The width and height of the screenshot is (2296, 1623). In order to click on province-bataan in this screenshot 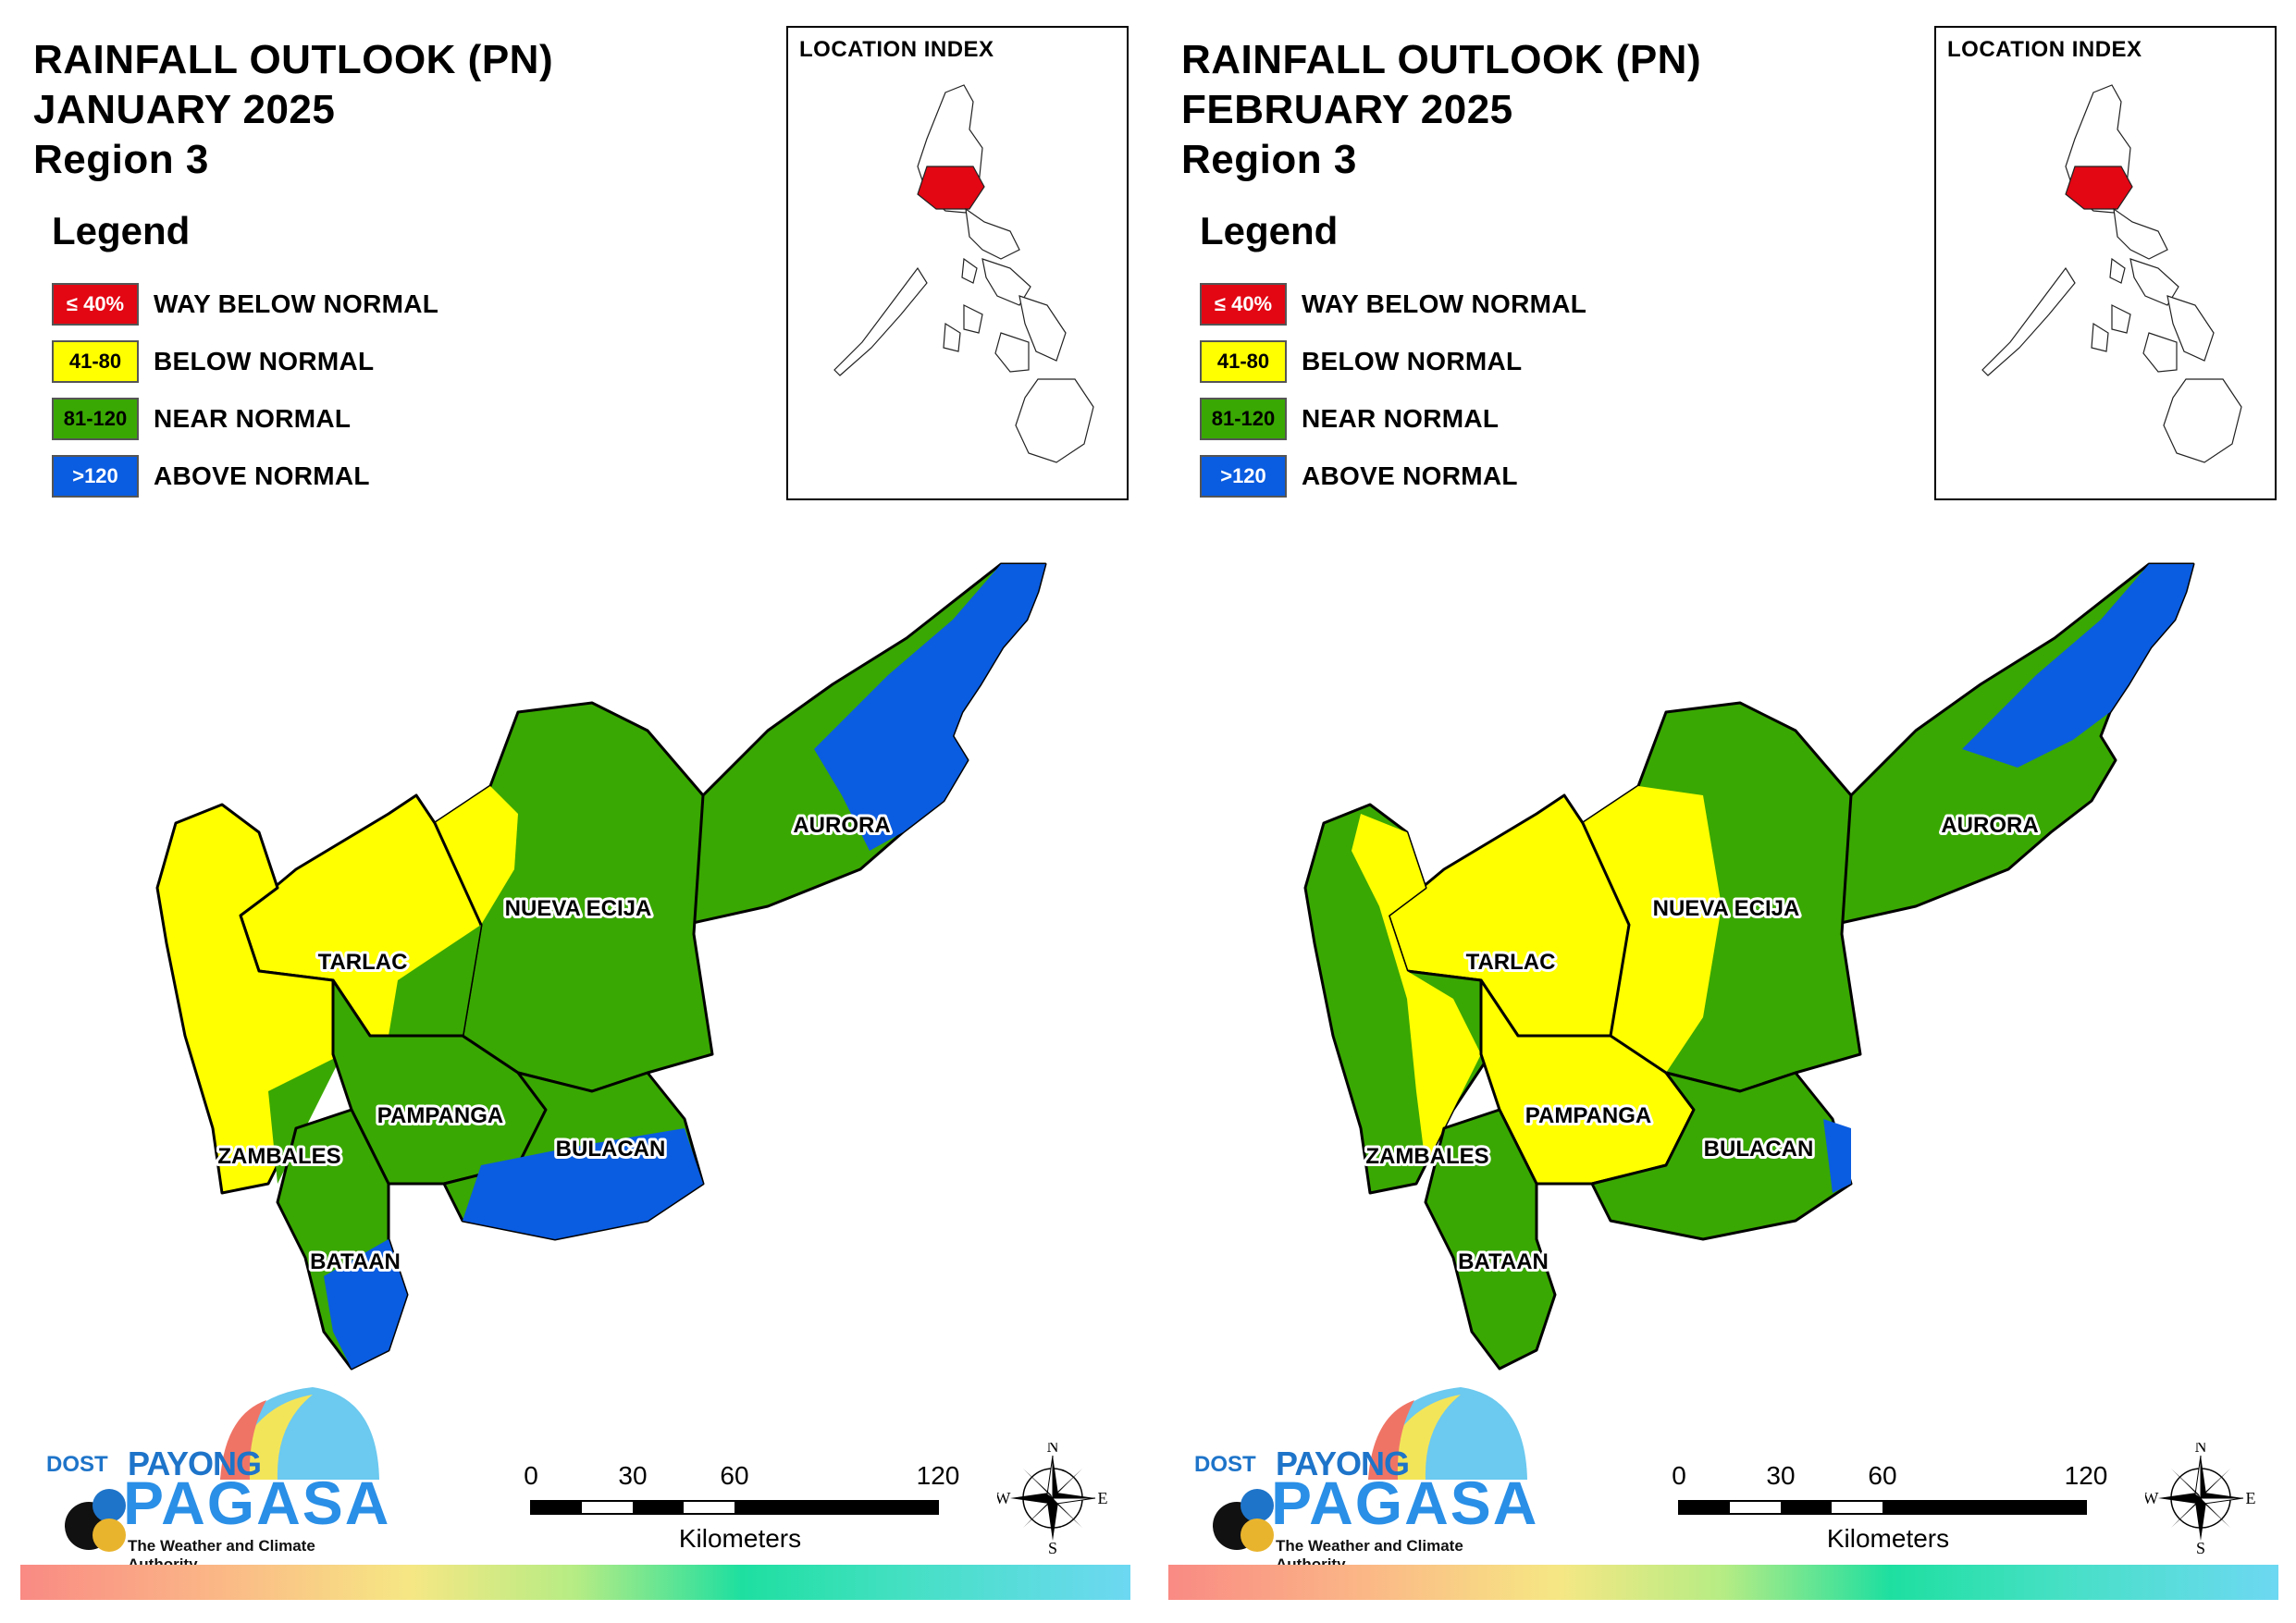, I will do `click(1490, 1239)`.